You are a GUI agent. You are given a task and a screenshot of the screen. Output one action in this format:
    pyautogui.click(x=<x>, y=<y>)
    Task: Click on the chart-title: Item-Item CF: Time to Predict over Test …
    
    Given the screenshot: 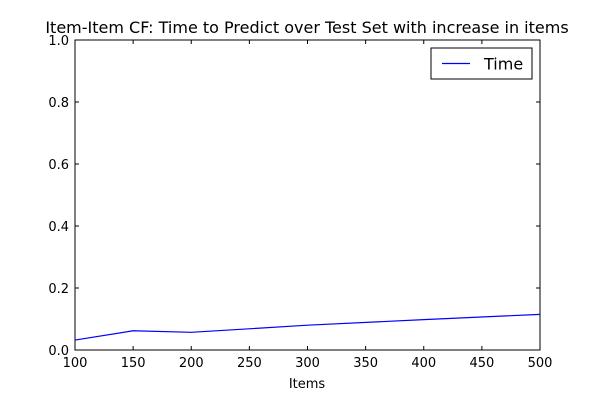 What is the action you would take?
    pyautogui.click(x=306, y=27)
    